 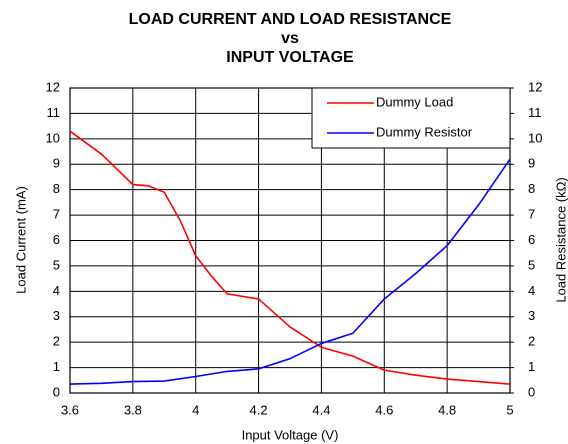 What do you see at coordinates (531, 214) in the screenshot?
I see `y2-tick-label: 7` at bounding box center [531, 214].